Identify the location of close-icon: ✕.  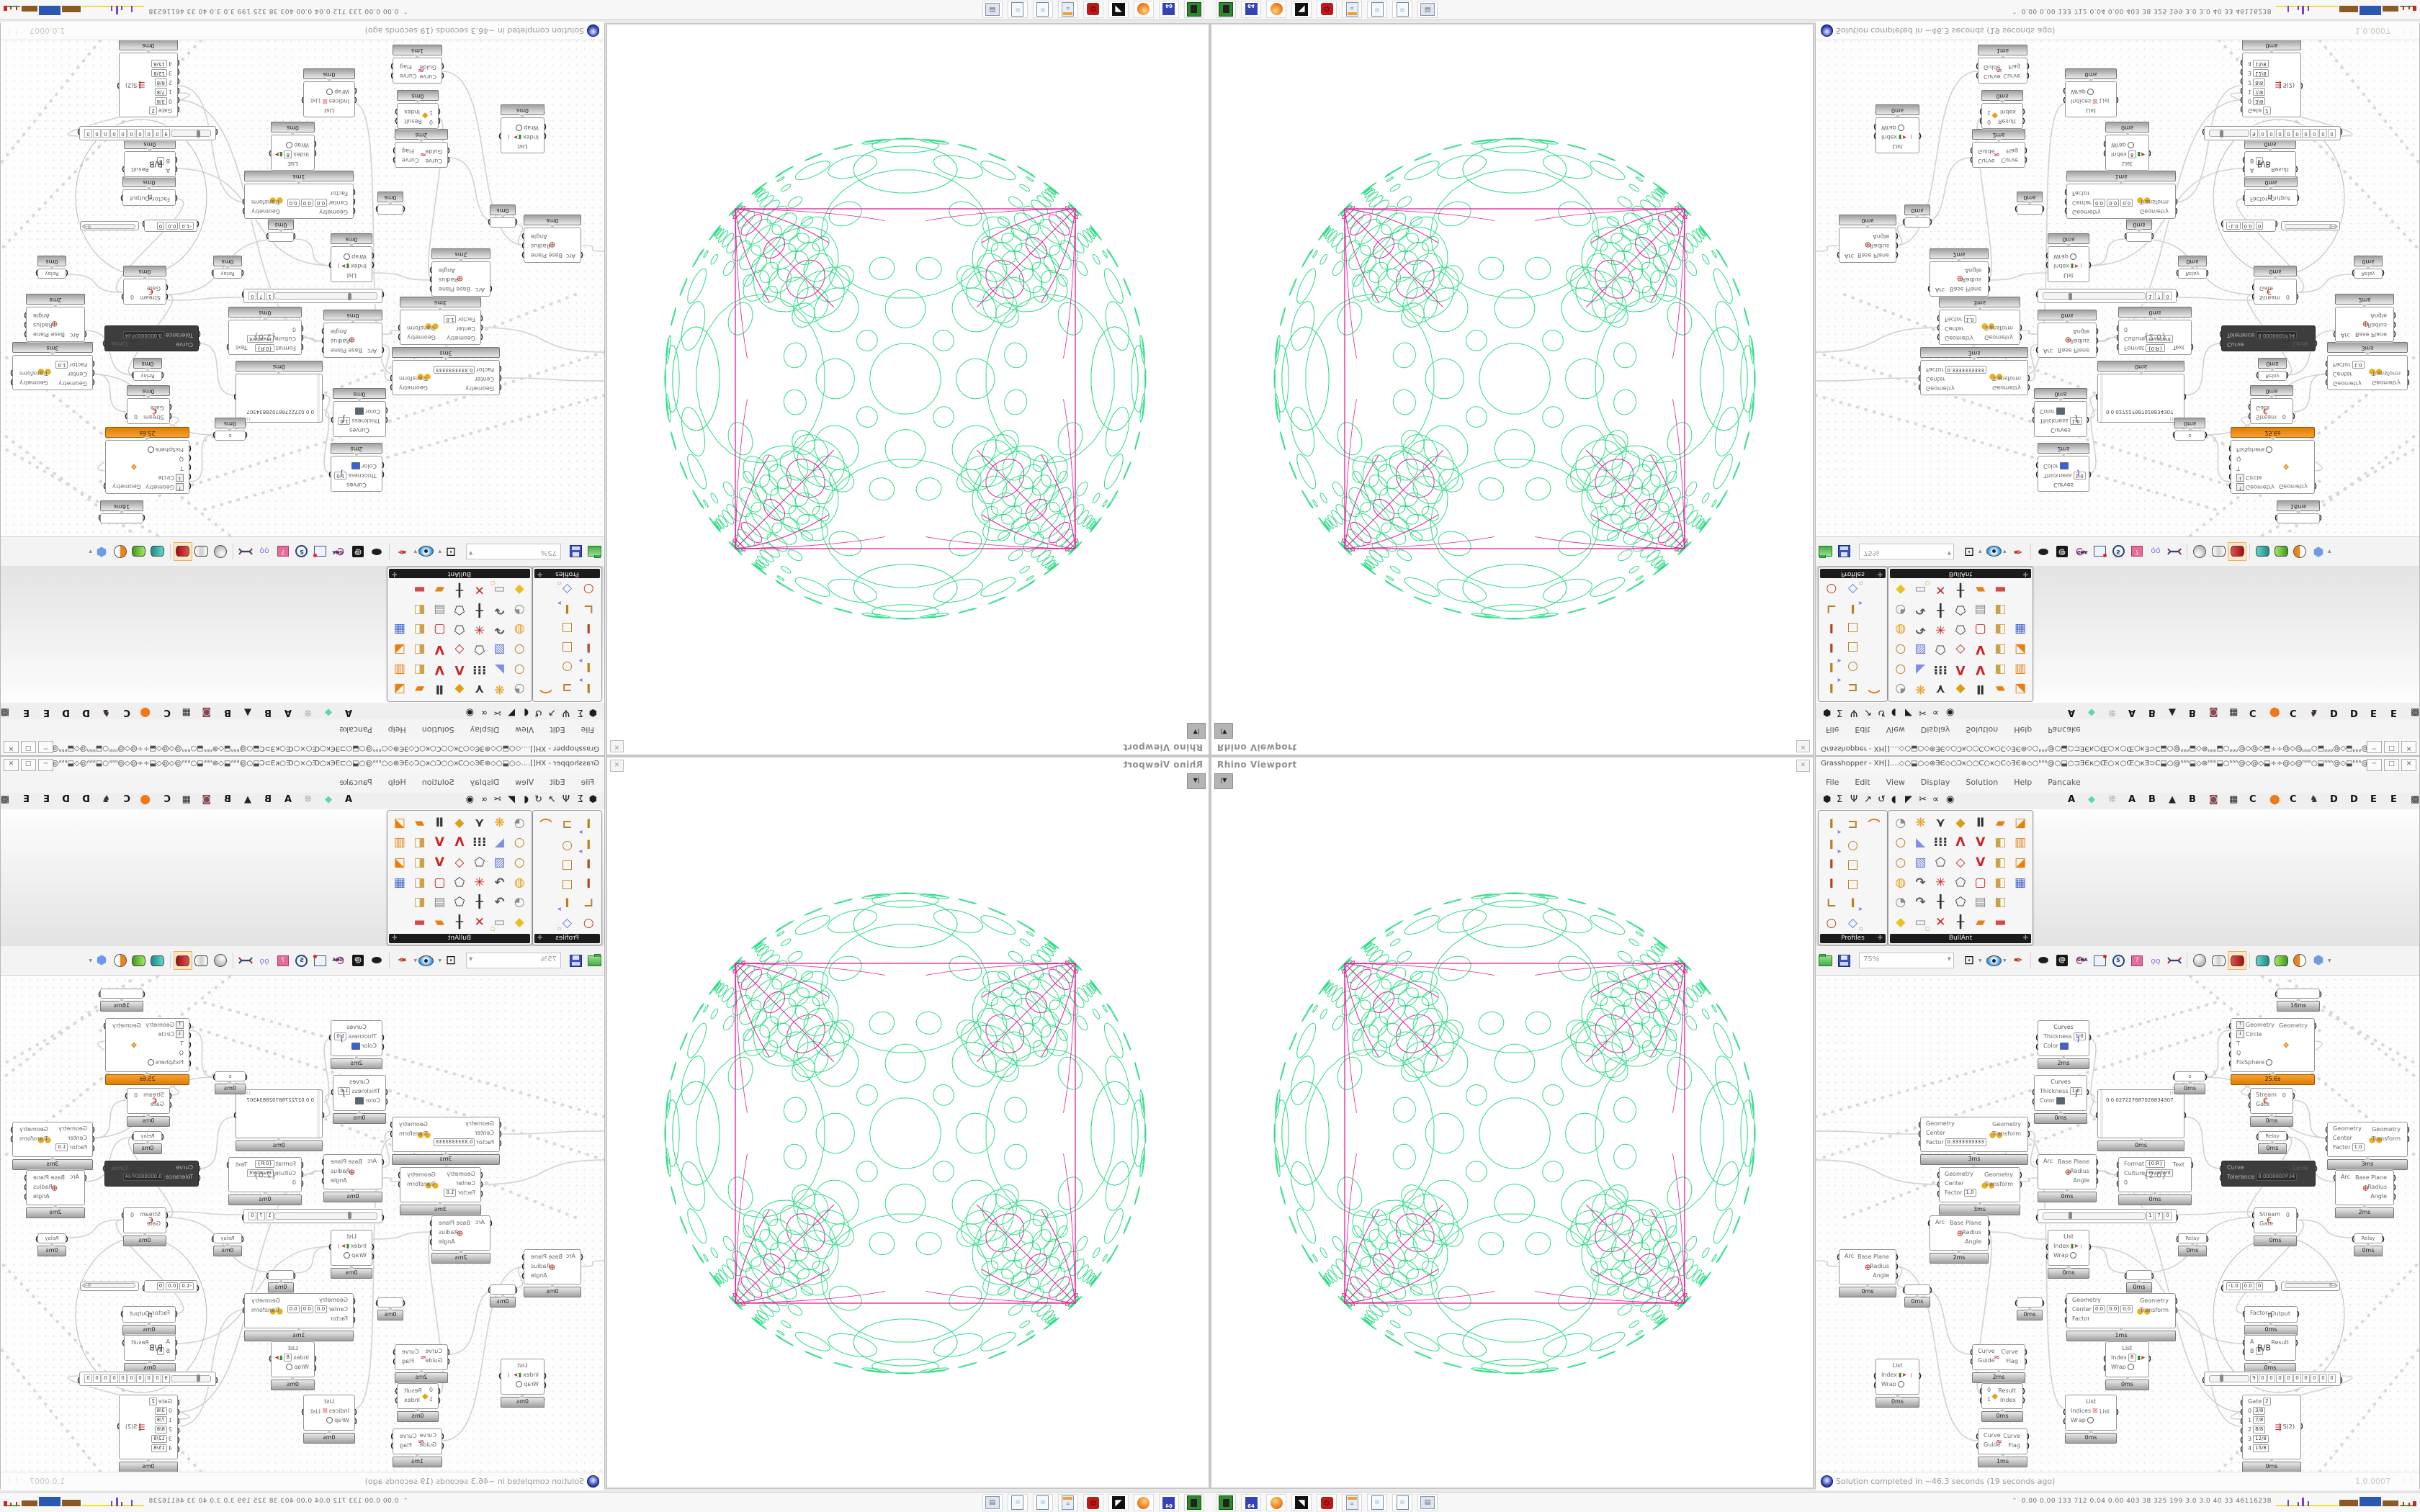
(11, 765).